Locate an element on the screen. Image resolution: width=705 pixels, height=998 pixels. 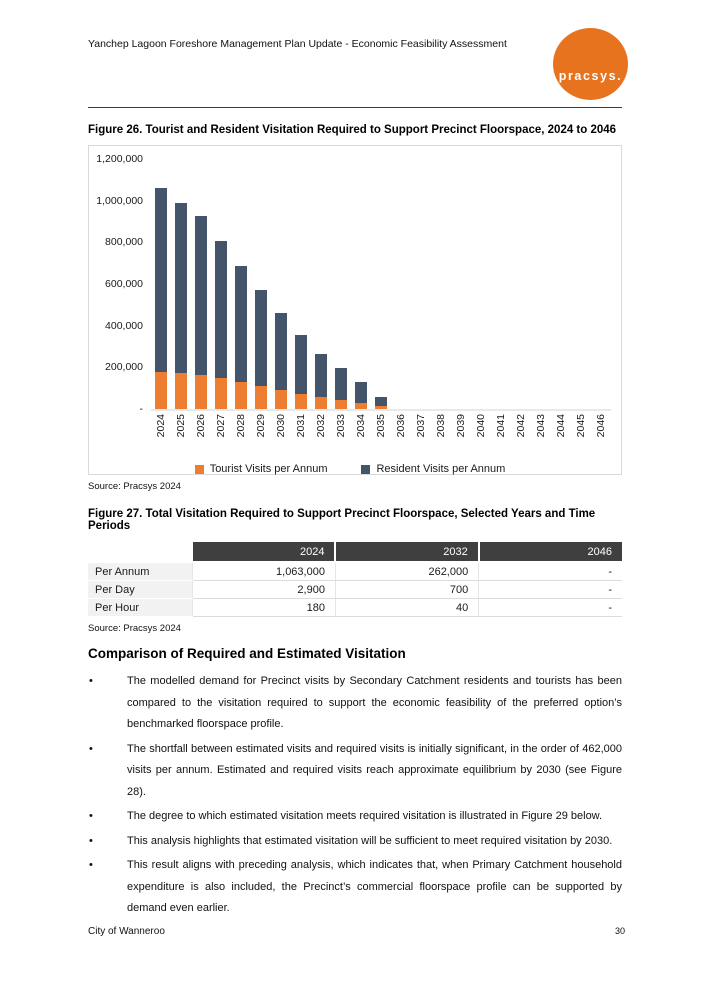
tourist-bar-segment-2033 is located at coordinates (341, 404).